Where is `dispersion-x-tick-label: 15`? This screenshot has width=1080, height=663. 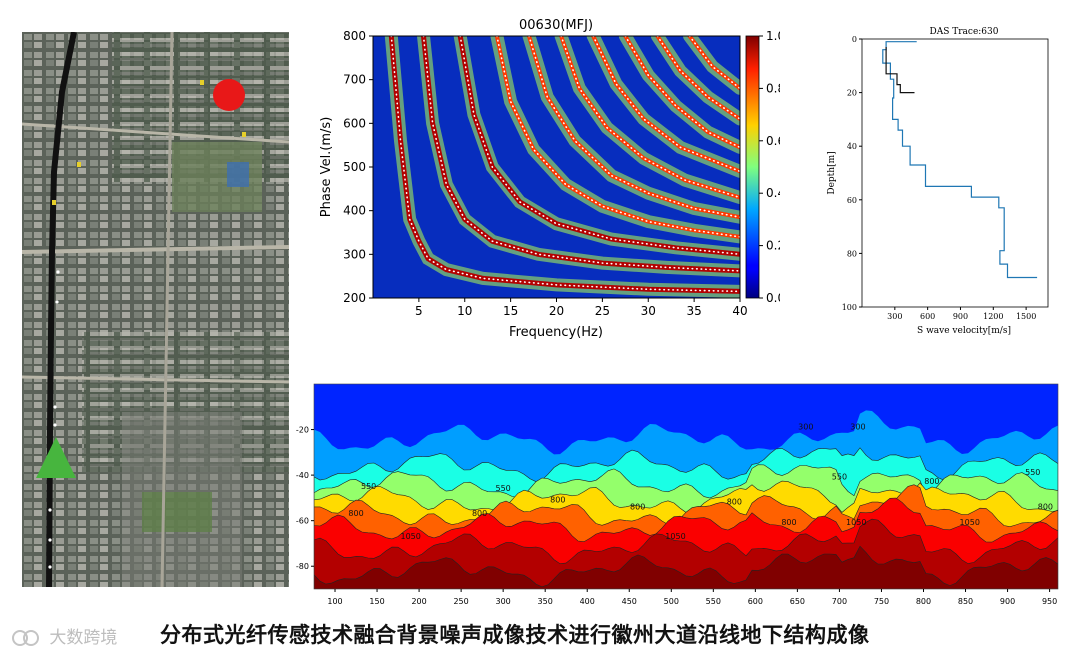
dispersion-x-tick-label: 15 is located at coordinates (510, 311).